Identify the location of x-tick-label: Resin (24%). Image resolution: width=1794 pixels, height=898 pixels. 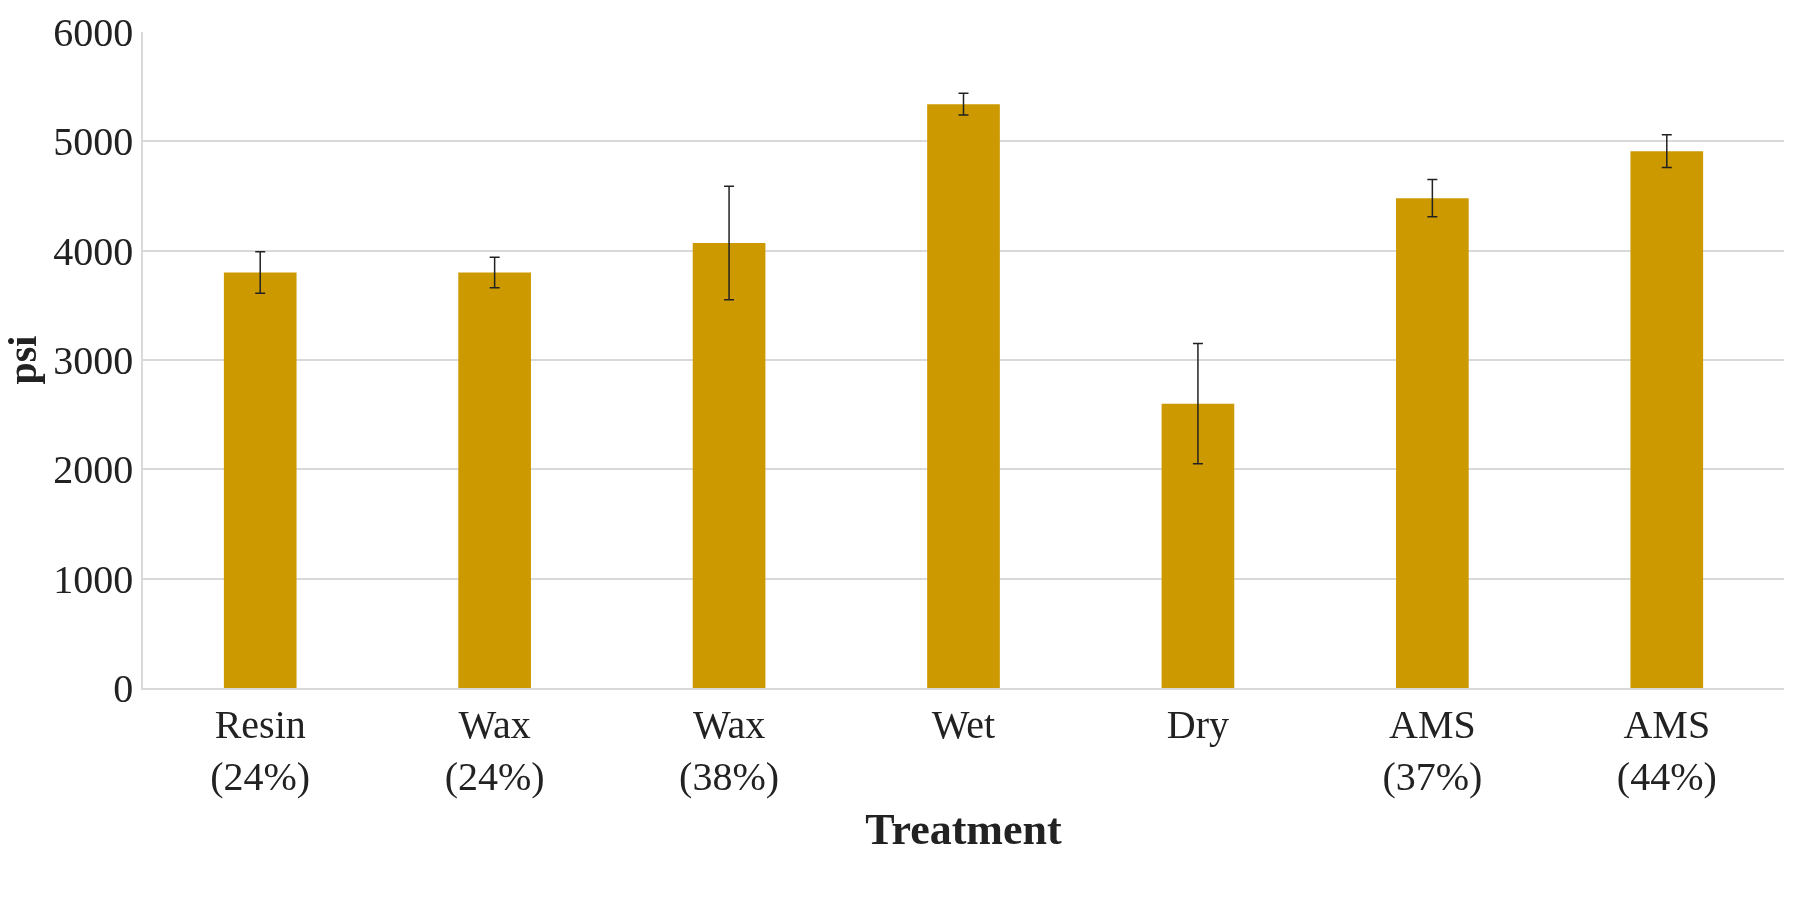
(260, 750).